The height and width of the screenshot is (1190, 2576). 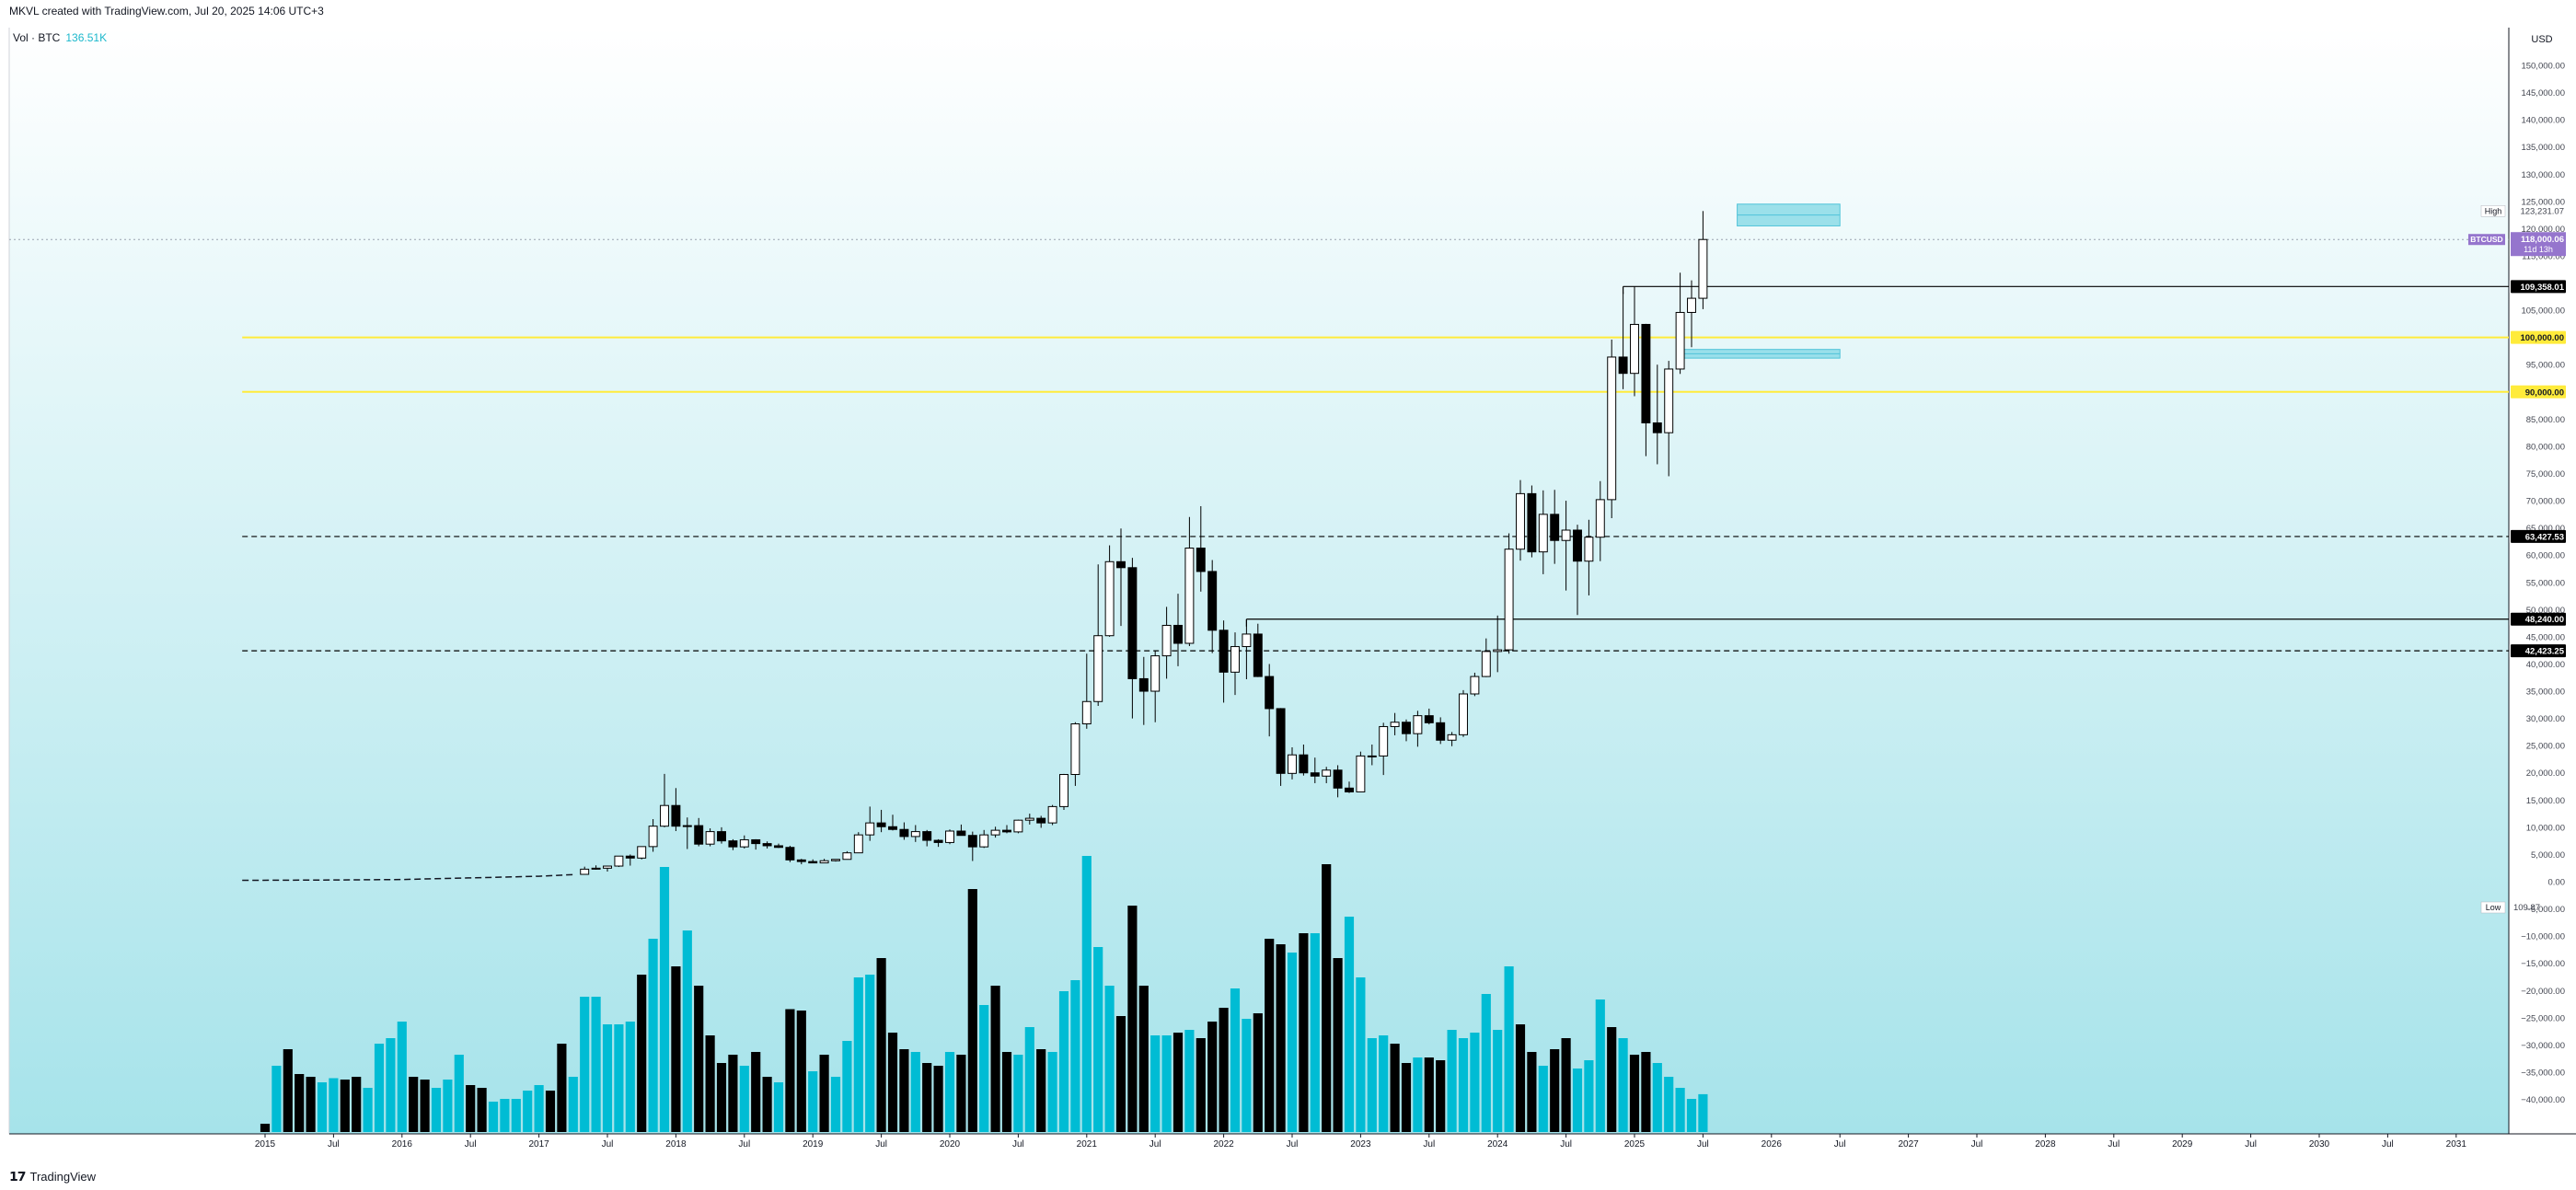 I want to click on price-scale-background, so click(x=2542, y=581).